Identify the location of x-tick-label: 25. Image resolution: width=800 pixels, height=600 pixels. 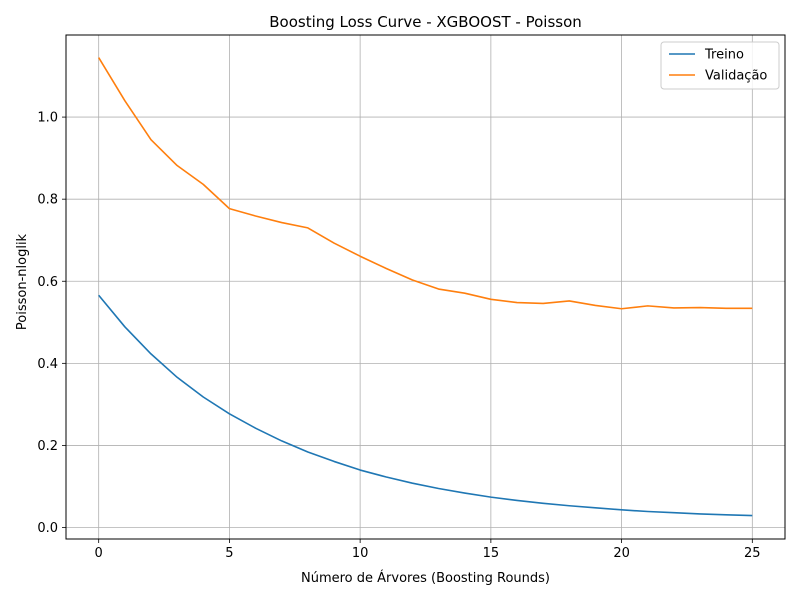
(752, 553).